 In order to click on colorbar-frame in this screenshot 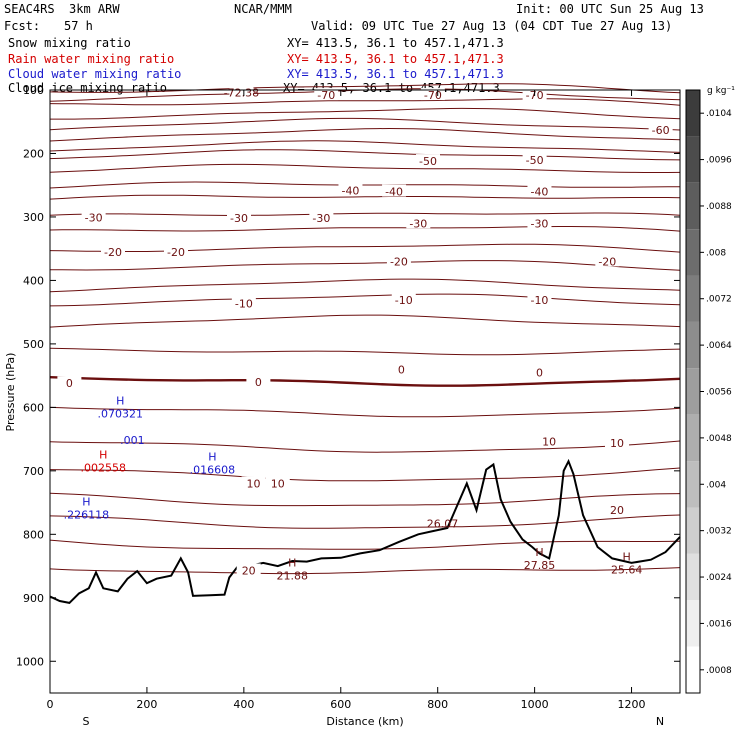, I will do `click(693, 391)`.